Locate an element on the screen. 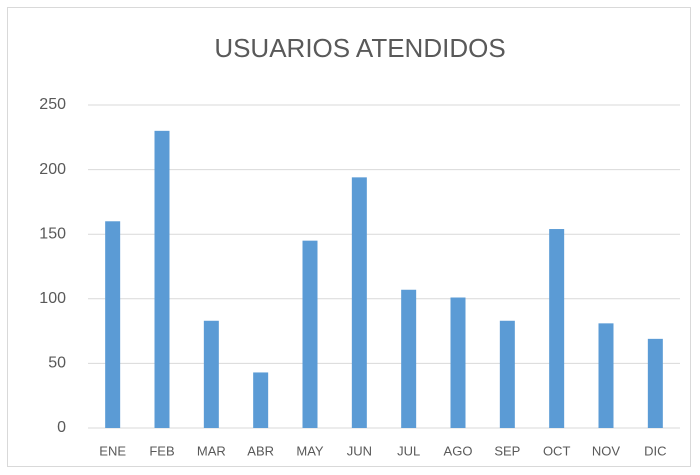 This screenshot has width=700, height=475. x-tick-label: OCT is located at coordinates (557, 450).